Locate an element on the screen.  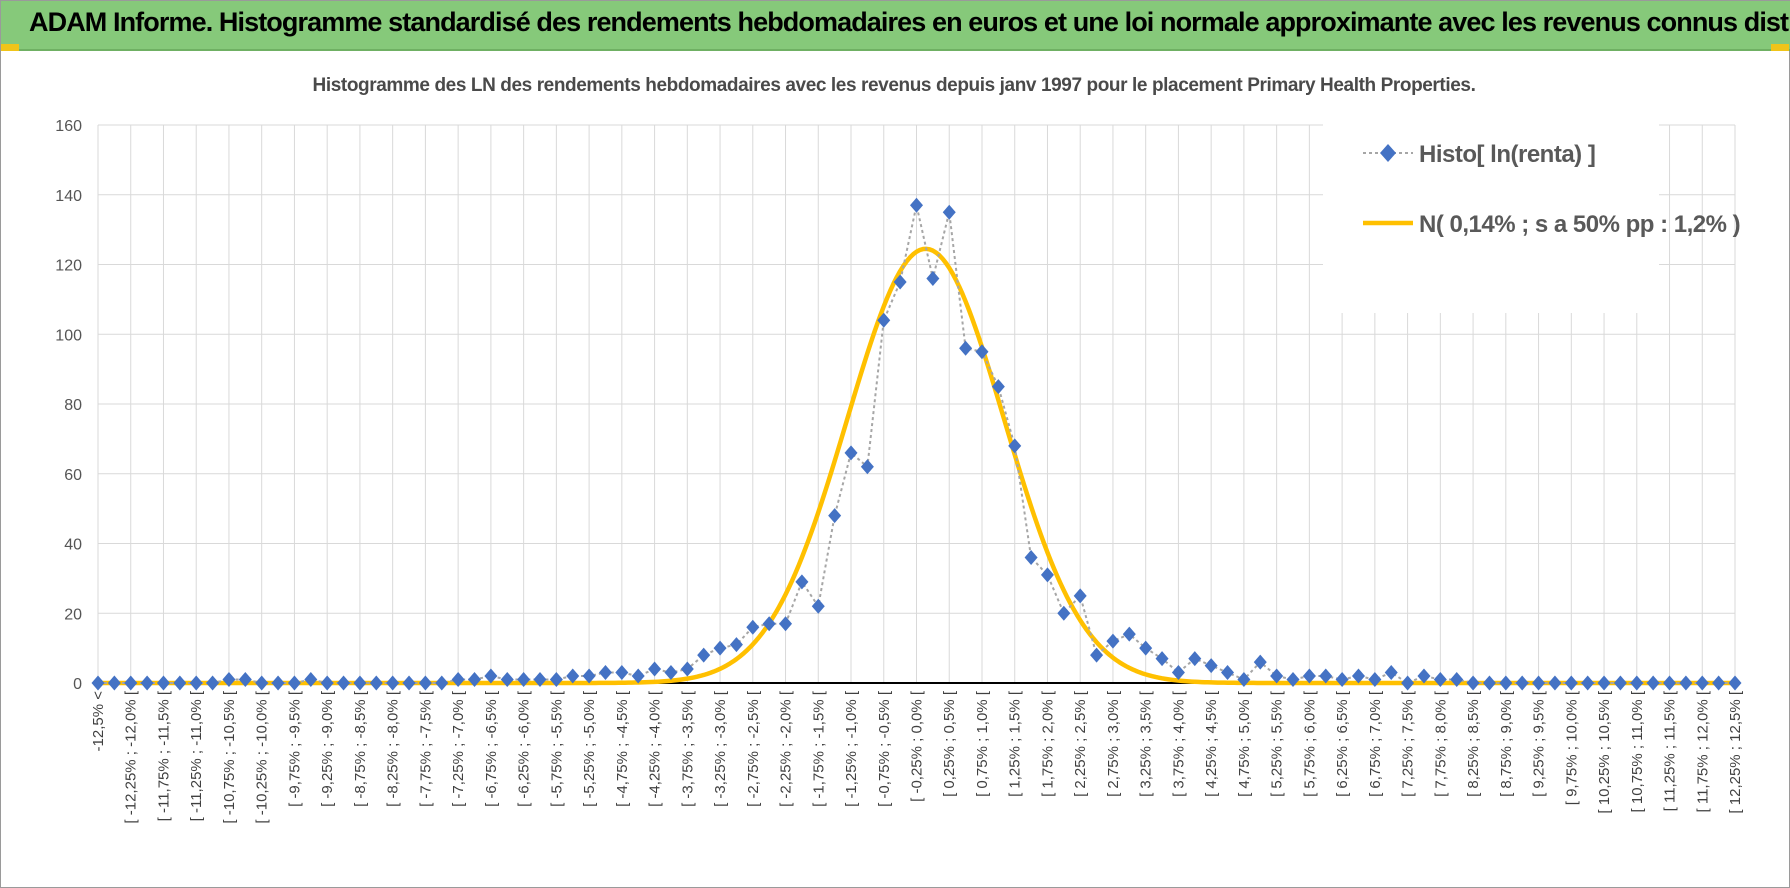
x-category-label: [ 0,25% ; 0,5% [ is located at coordinates (949, 743).